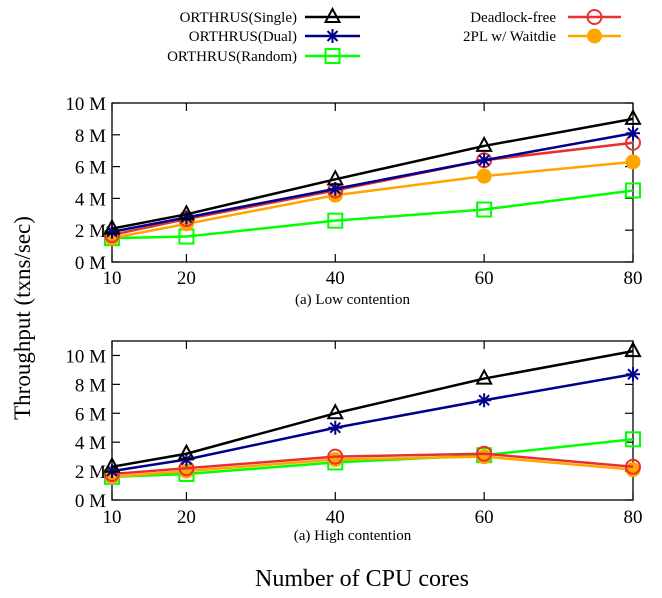 This screenshot has width=662, height=598. What do you see at coordinates (362, 579) in the screenshot?
I see `x-axis-label: Number of CPU cores` at bounding box center [362, 579].